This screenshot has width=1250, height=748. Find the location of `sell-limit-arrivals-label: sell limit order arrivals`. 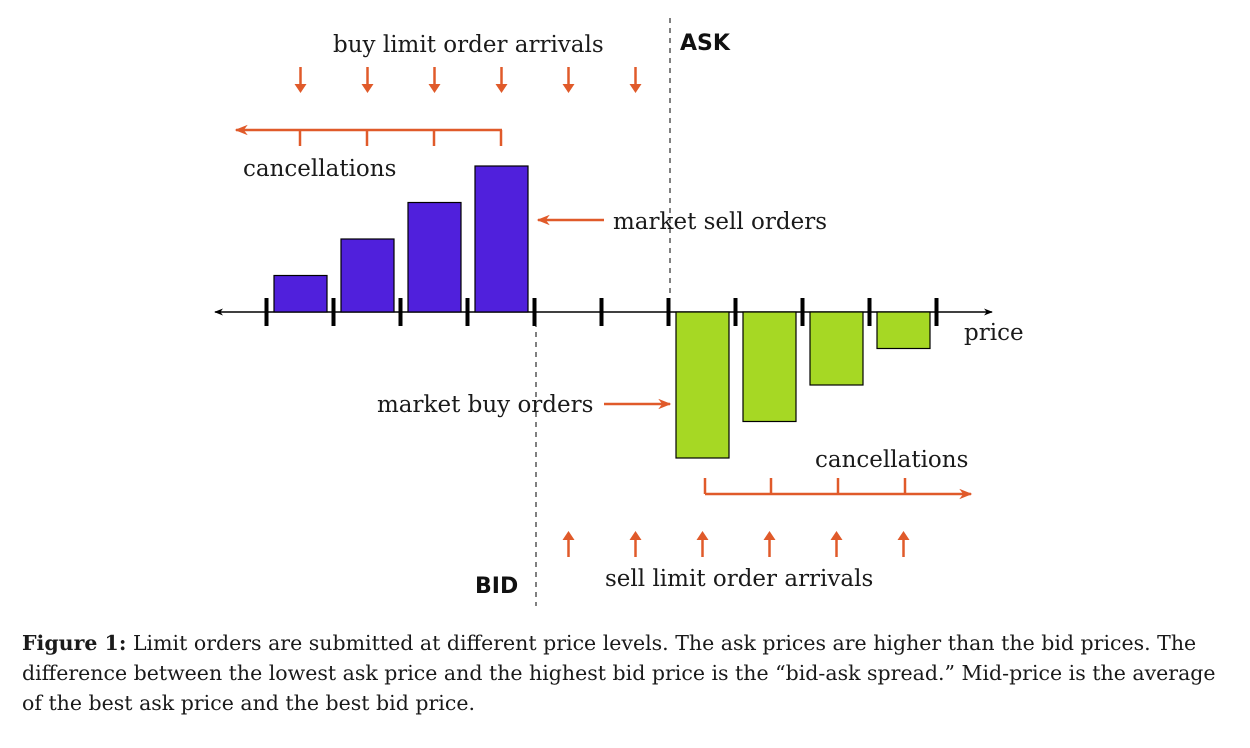

sell-limit-arrivals-label: sell limit order arrivals is located at coordinates (739, 579).